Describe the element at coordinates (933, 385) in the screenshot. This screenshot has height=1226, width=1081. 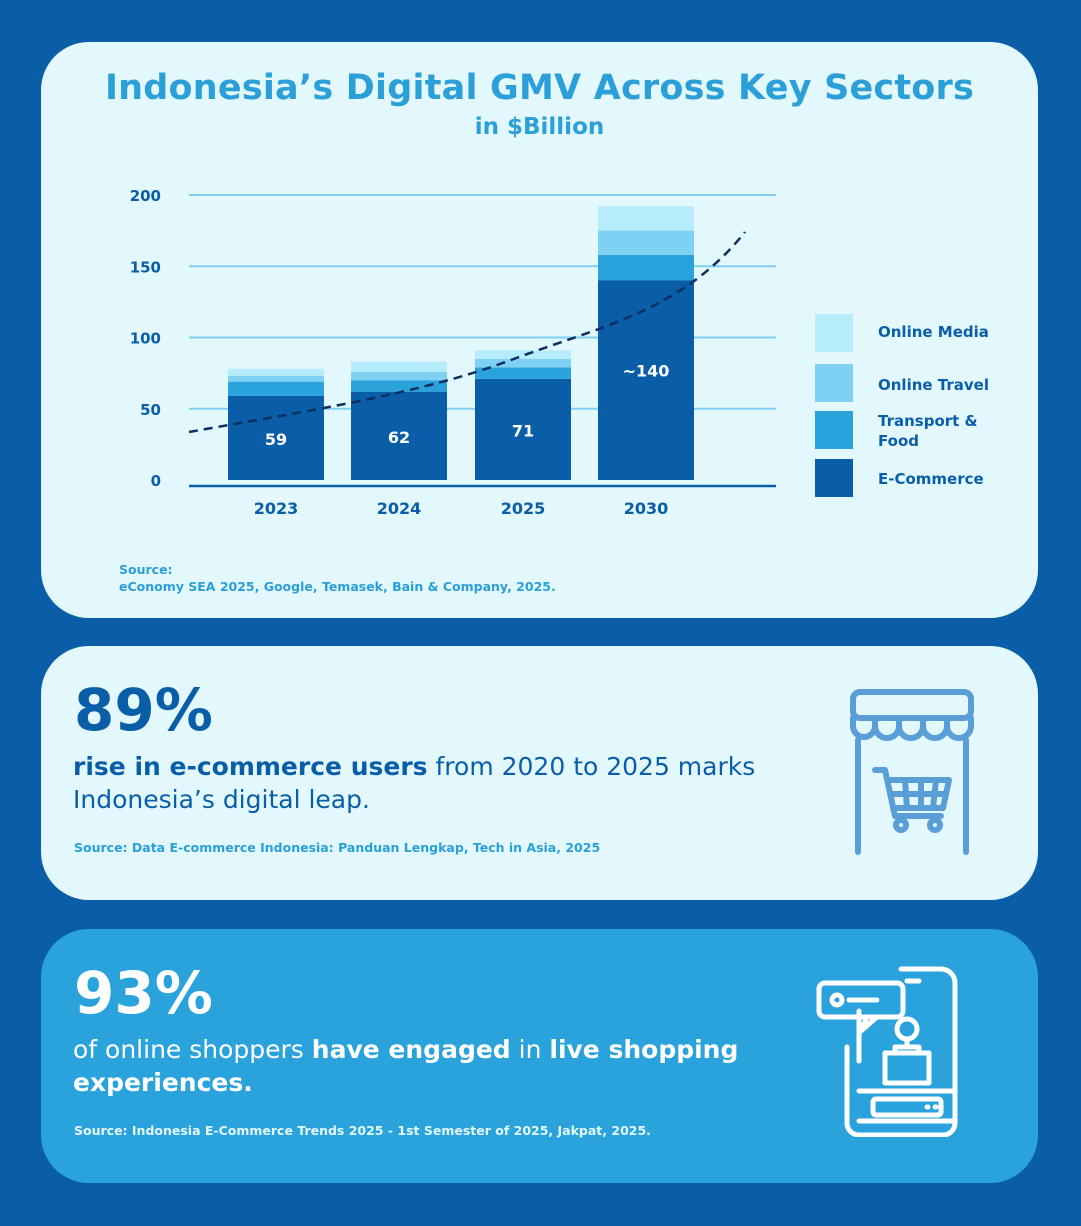
I see `legend-label-online-travel: Online Travel` at that location.